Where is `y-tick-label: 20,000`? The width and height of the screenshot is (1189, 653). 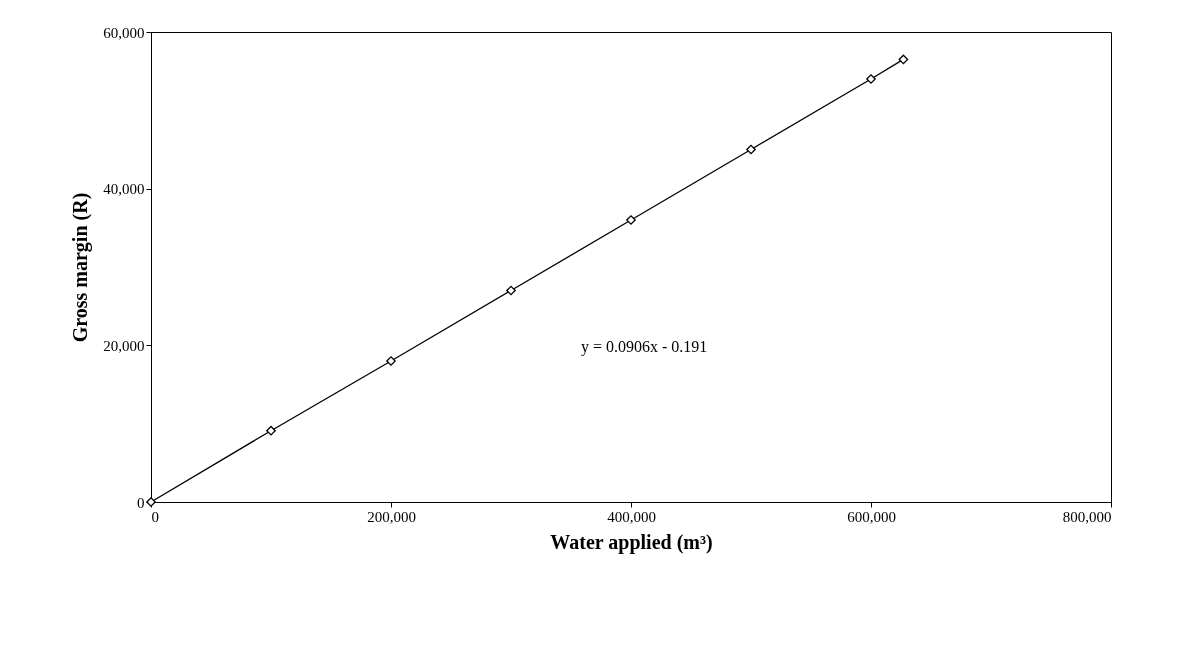 y-tick-label: 20,000 is located at coordinates (124, 345).